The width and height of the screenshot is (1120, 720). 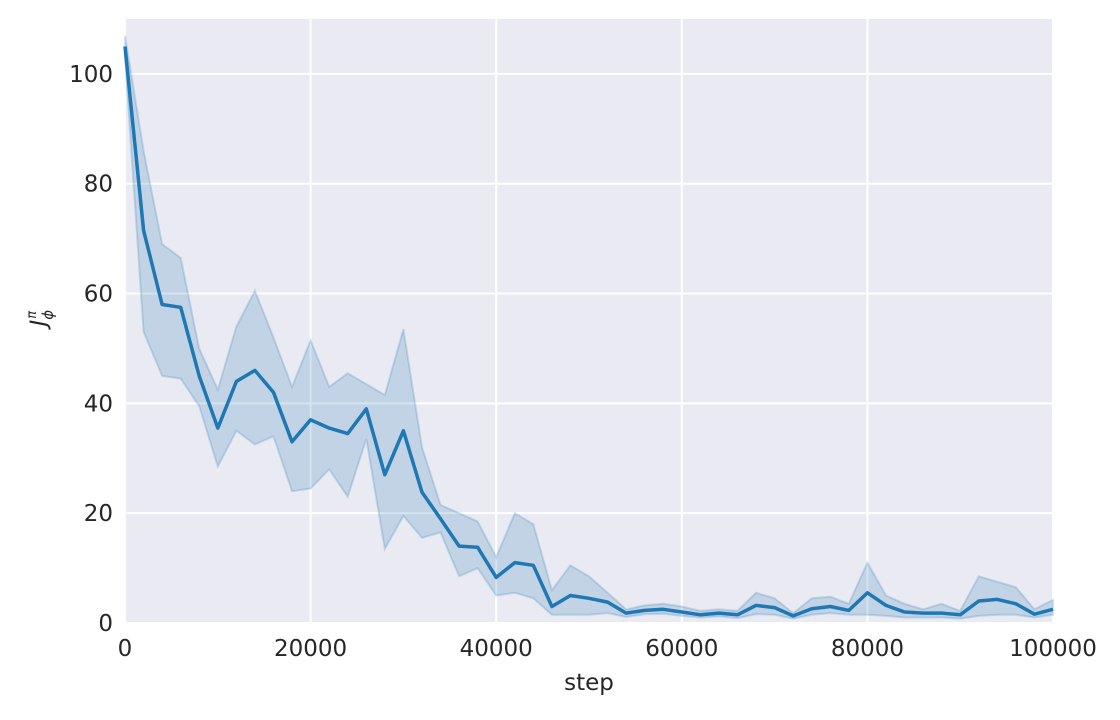 I want to click on x-tick-label: 100000, so click(x=1053, y=649).